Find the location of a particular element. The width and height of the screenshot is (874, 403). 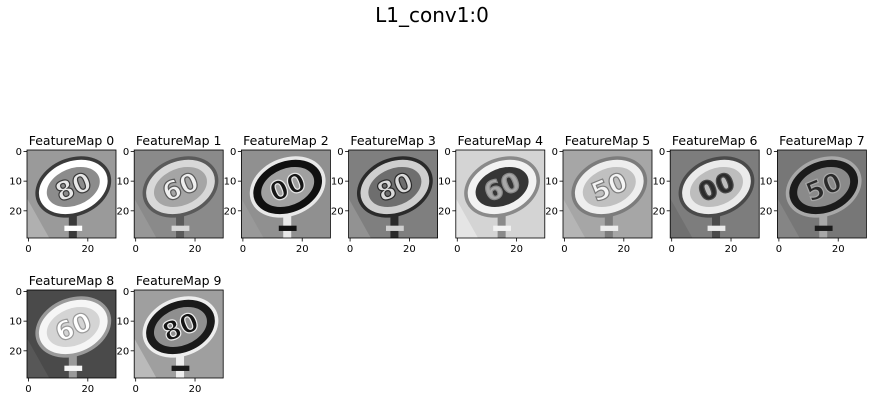

panel-title: FeatureMap 7 is located at coordinates (822, 140).